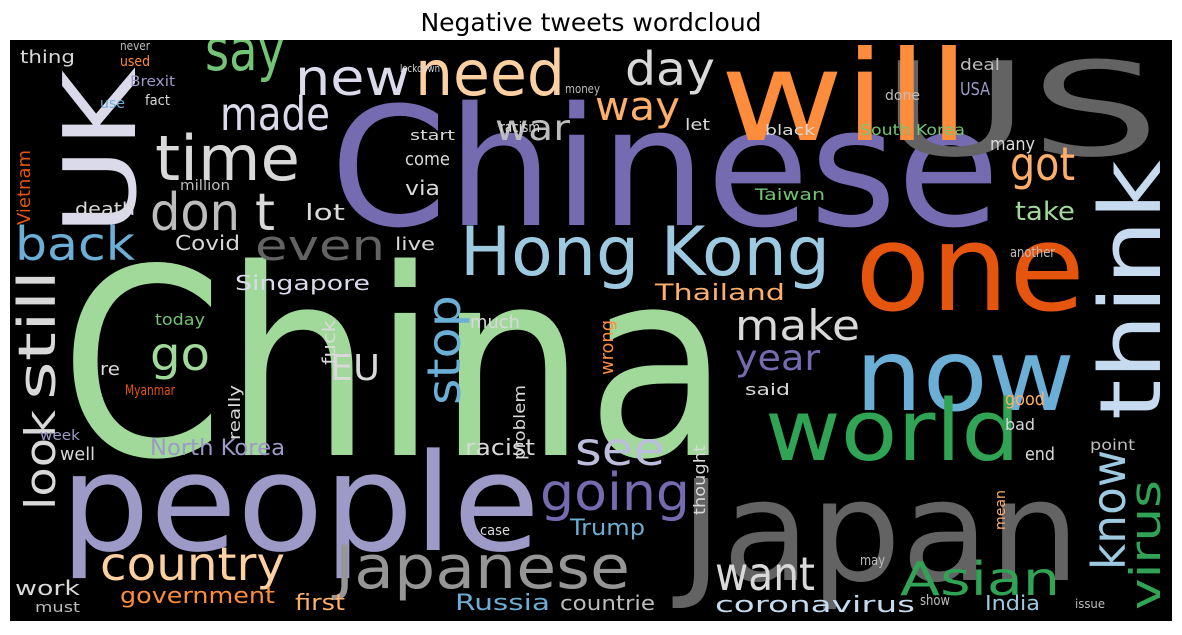  What do you see at coordinates (502, 603) in the screenshot?
I see `word: Russia` at bounding box center [502, 603].